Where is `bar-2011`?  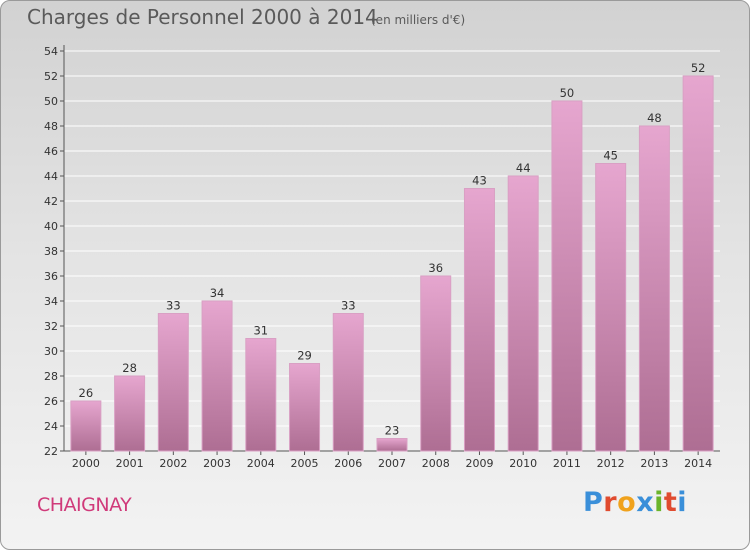
bar-2011 is located at coordinates (567, 276).